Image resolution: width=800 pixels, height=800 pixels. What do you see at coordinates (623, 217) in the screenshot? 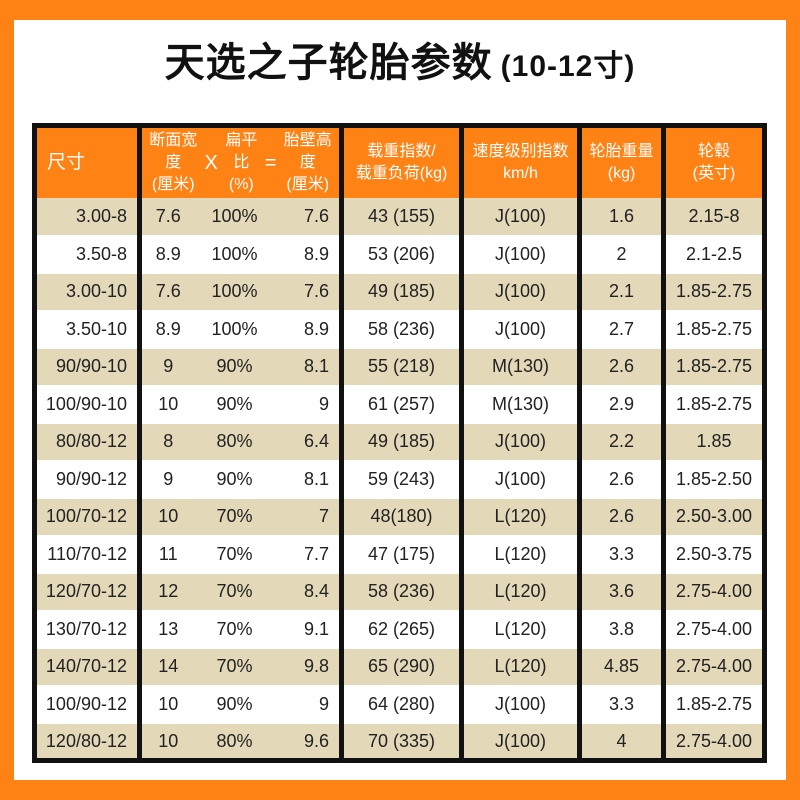
I see `cell-weight: 1.6` at bounding box center [623, 217].